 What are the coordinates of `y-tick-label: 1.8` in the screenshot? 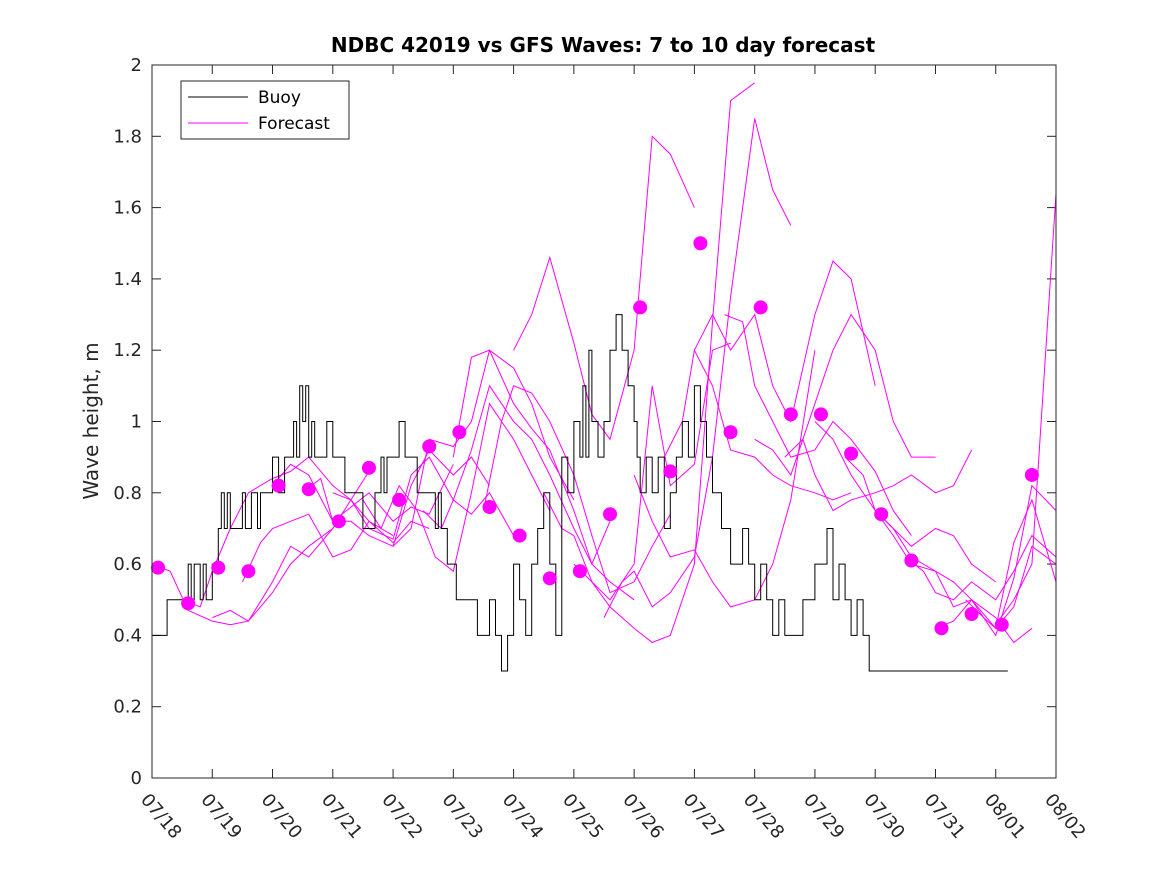 It's located at (127, 136).